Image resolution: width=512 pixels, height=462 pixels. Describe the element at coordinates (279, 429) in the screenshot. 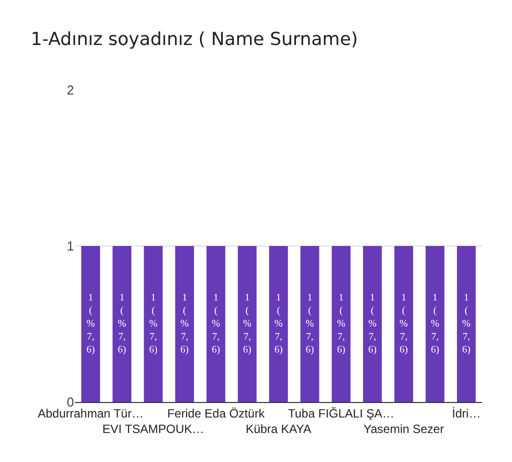

I see `x-tick-label: Kübra KAYA` at that location.